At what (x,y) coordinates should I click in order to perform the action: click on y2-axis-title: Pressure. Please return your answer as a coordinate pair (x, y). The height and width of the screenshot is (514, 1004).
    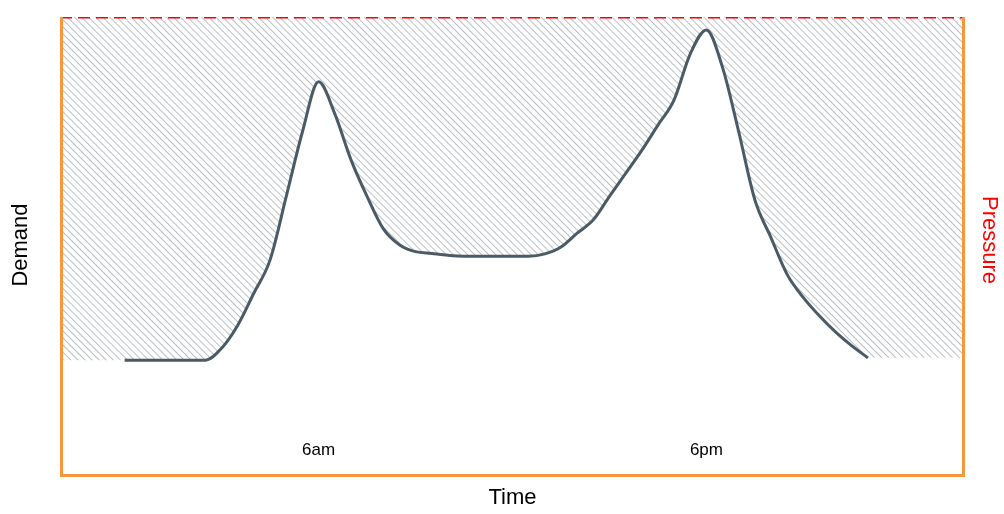
    Looking at the image, I should click on (990, 240).